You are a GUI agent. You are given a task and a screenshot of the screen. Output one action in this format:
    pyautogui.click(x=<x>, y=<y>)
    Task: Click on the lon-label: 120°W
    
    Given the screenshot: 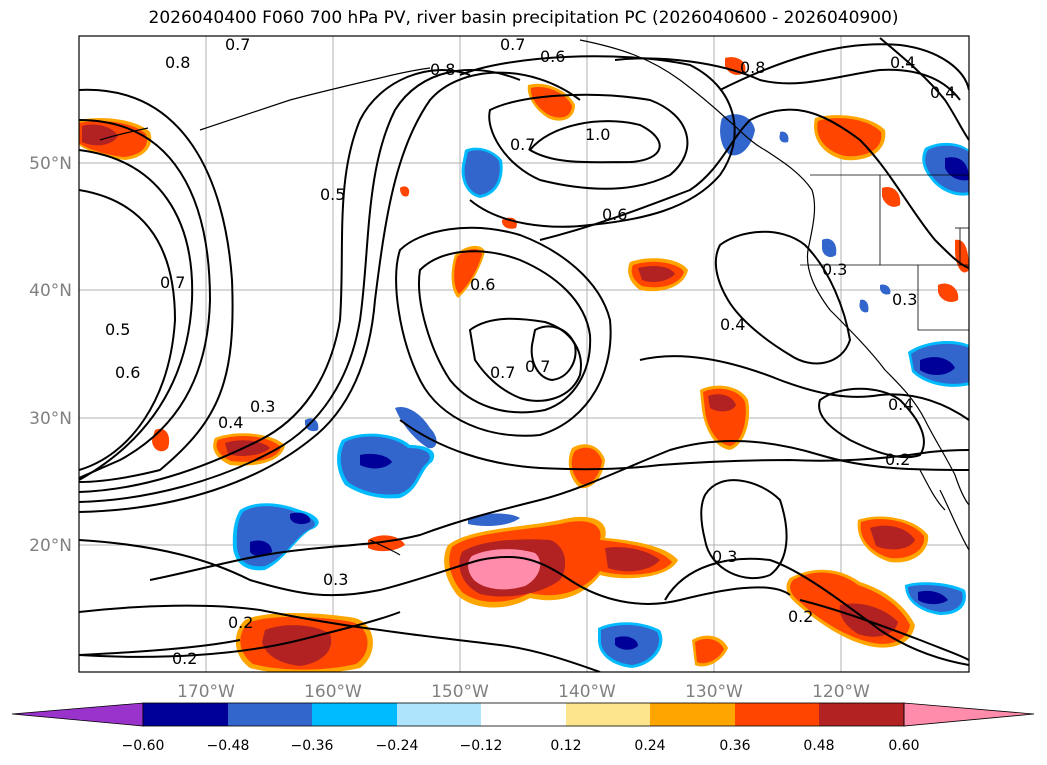 What is the action you would take?
    pyautogui.click(x=841, y=692)
    